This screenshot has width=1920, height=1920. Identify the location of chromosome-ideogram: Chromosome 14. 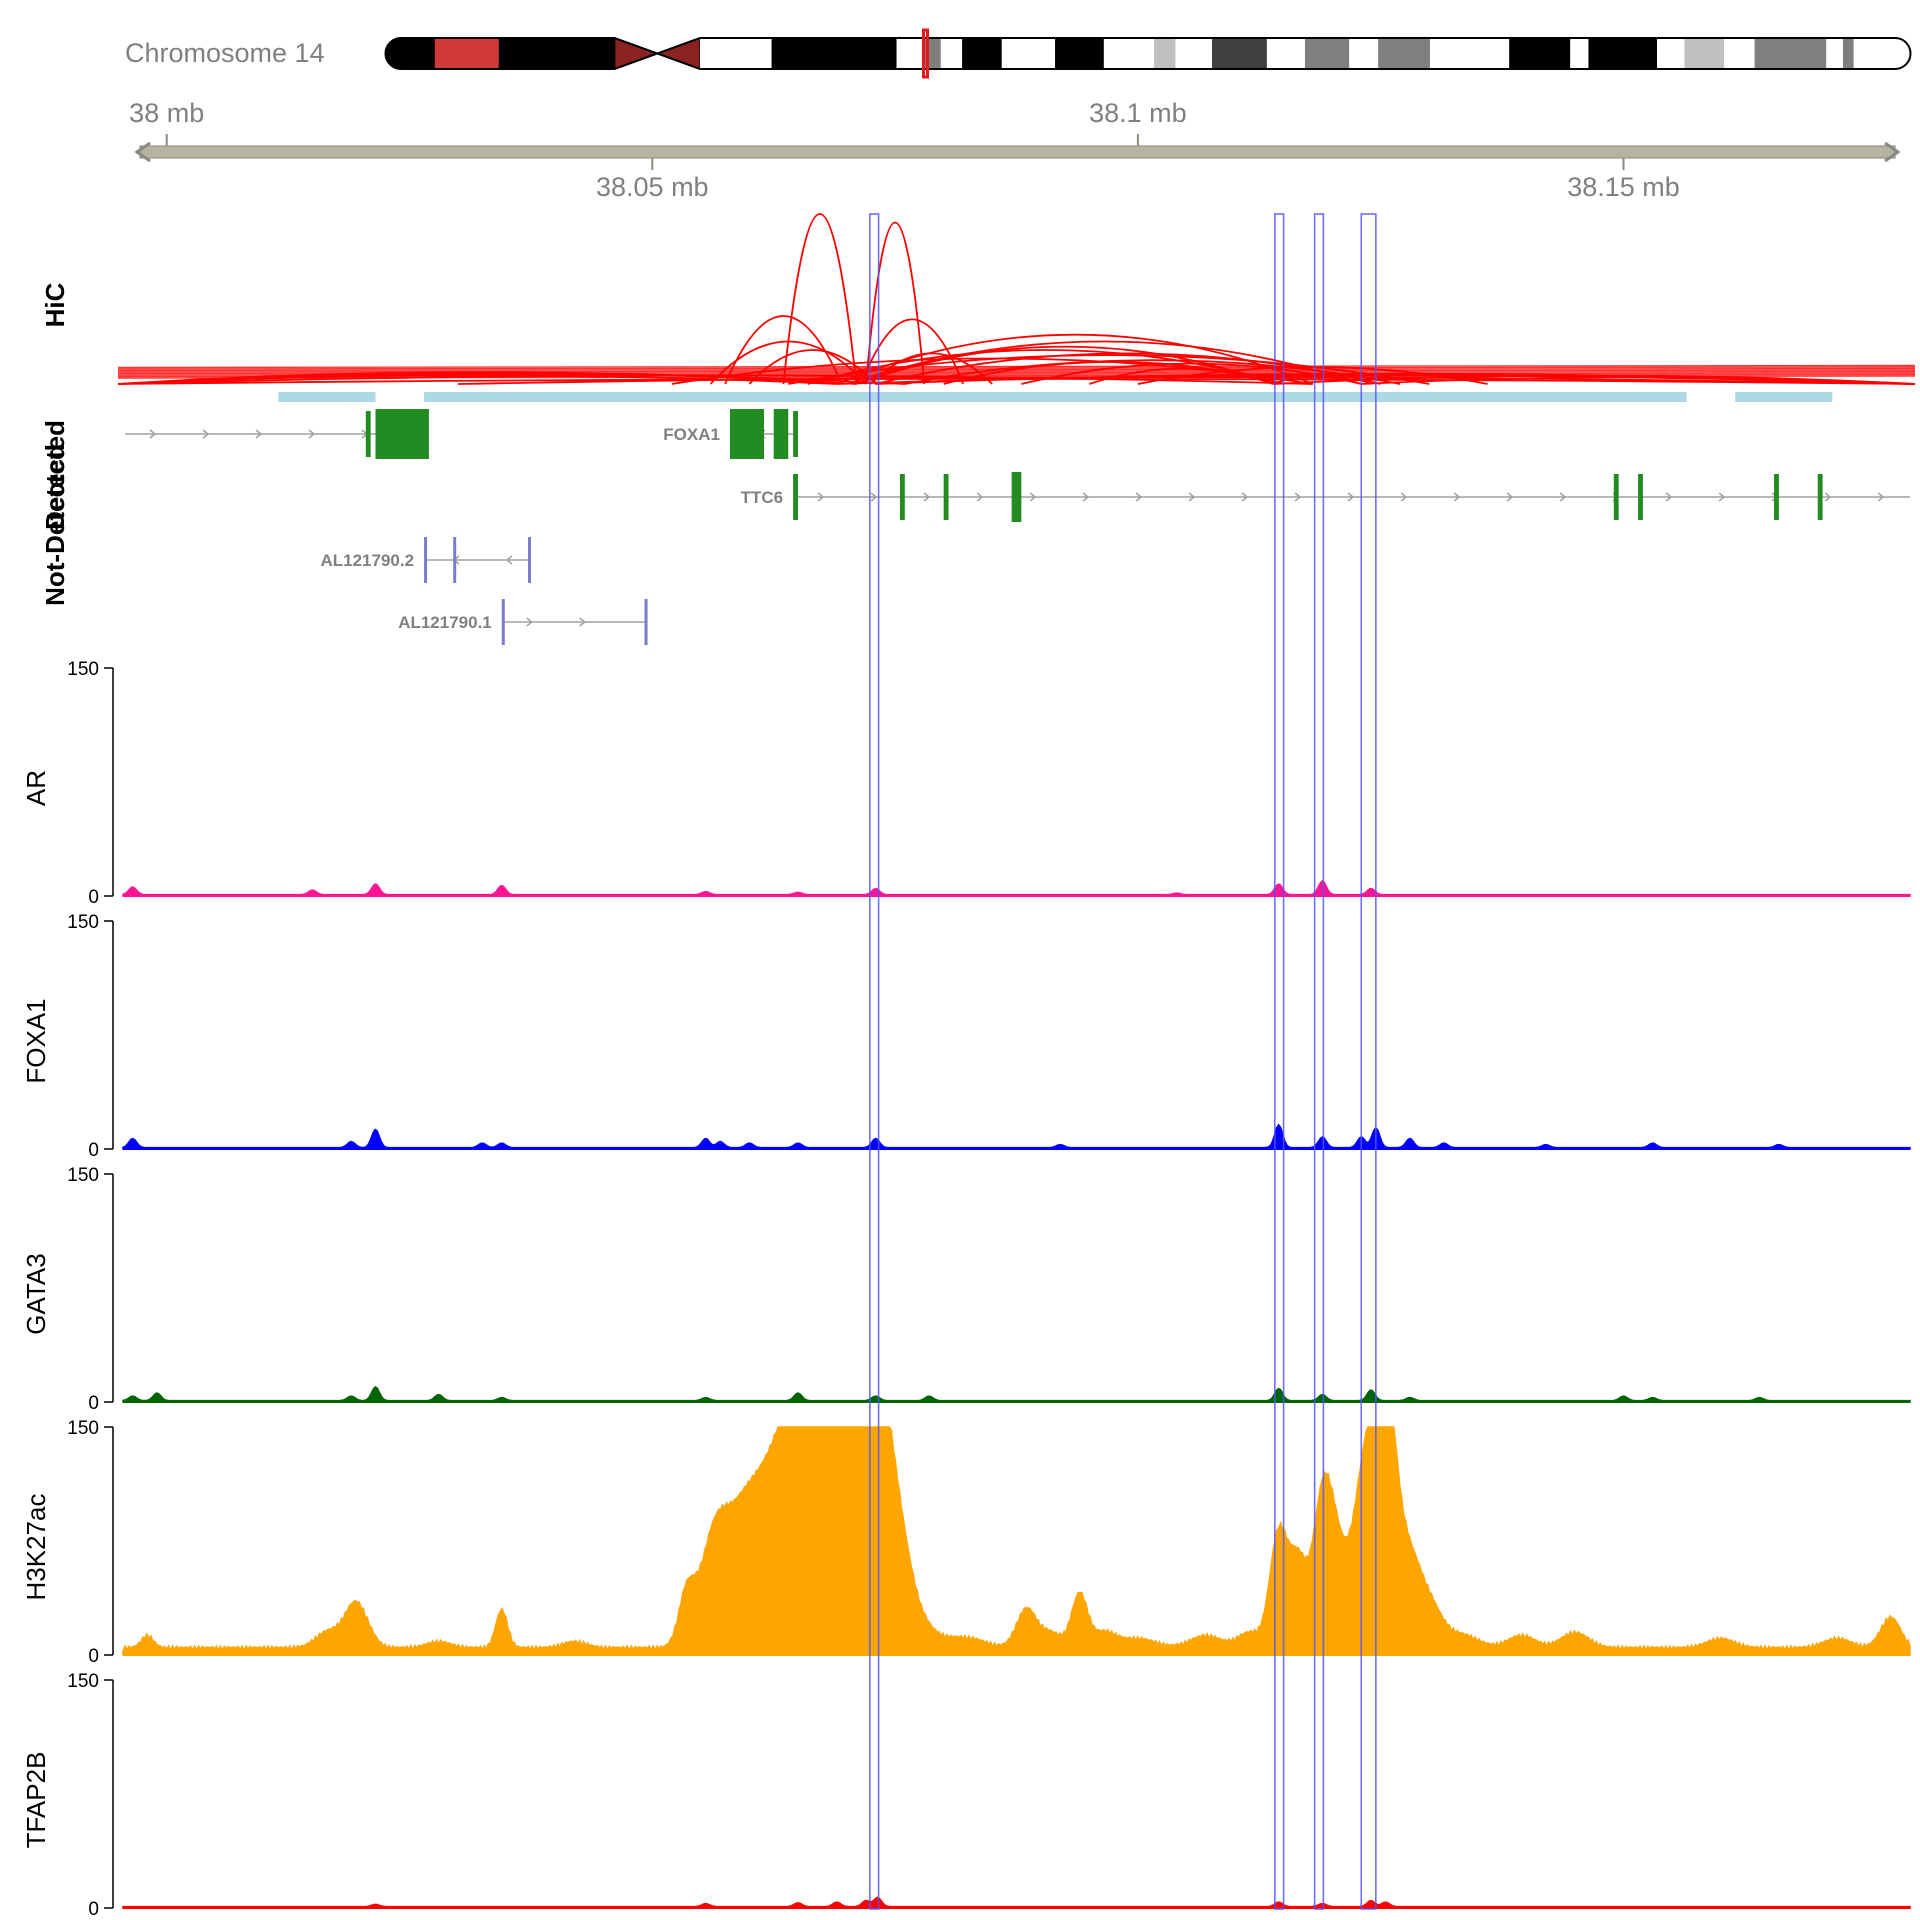
(1018, 53).